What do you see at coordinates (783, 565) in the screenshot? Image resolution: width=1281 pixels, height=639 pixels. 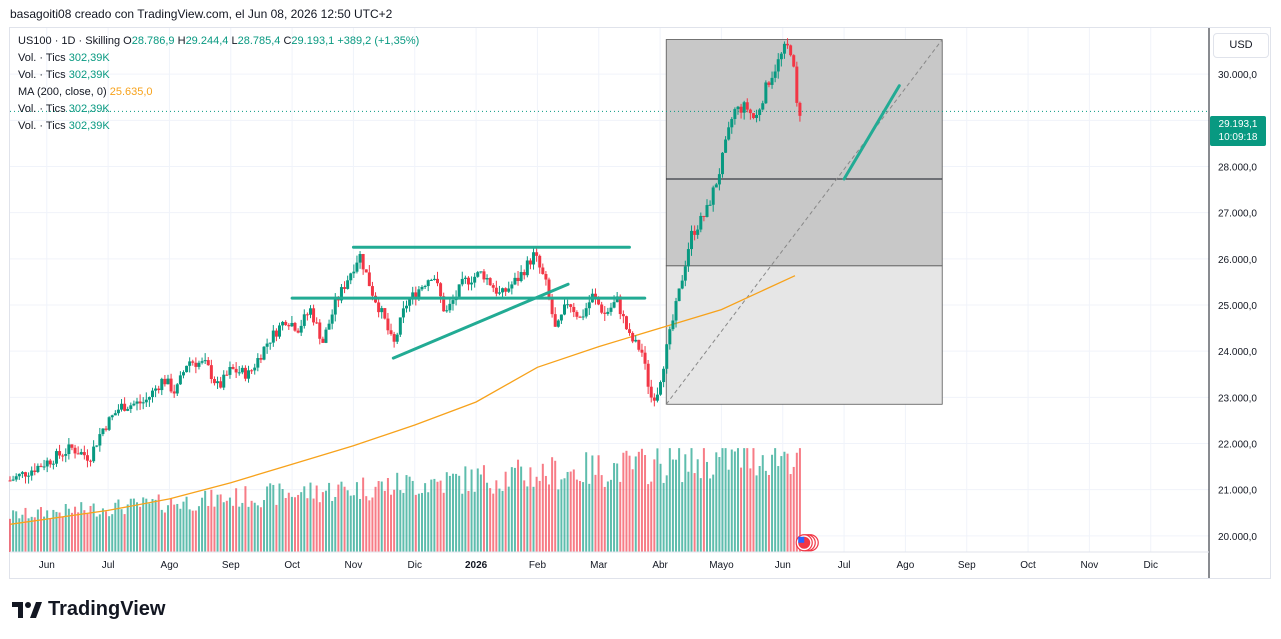 I see `time-tick-label: Jun` at bounding box center [783, 565].